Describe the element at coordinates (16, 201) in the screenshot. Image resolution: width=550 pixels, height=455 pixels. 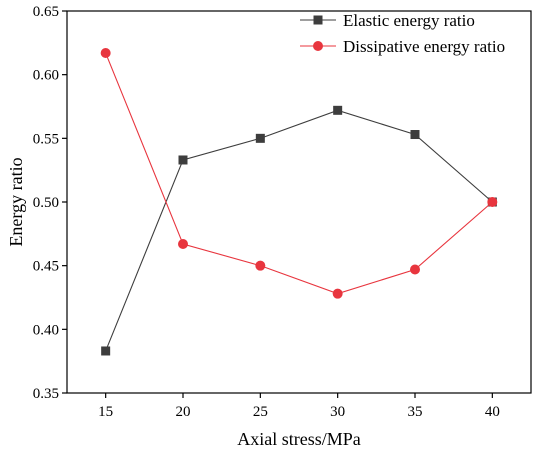
I see `y-axis-title: Energy ratio` at that location.